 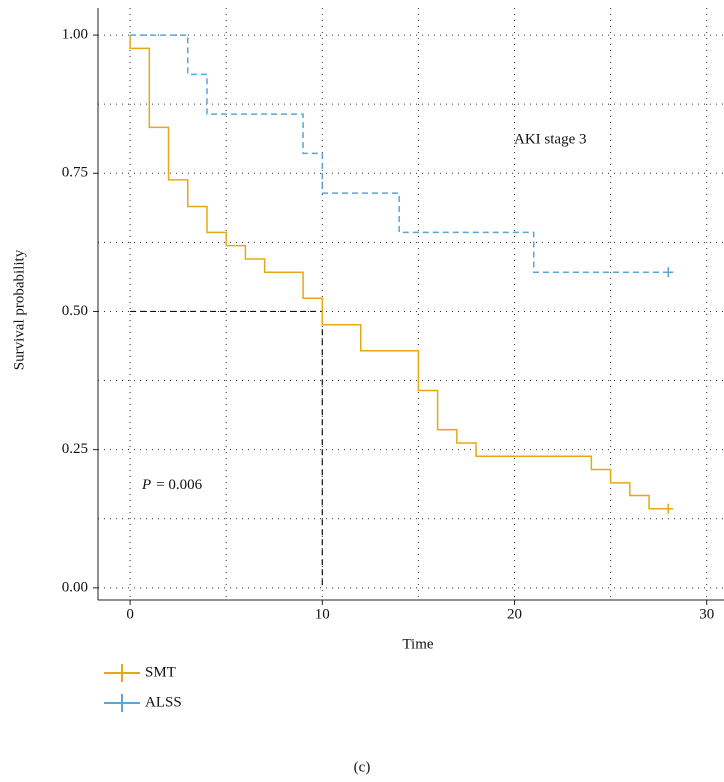 What do you see at coordinates (322, 614) in the screenshot?
I see `x-tick-label: 10` at bounding box center [322, 614].